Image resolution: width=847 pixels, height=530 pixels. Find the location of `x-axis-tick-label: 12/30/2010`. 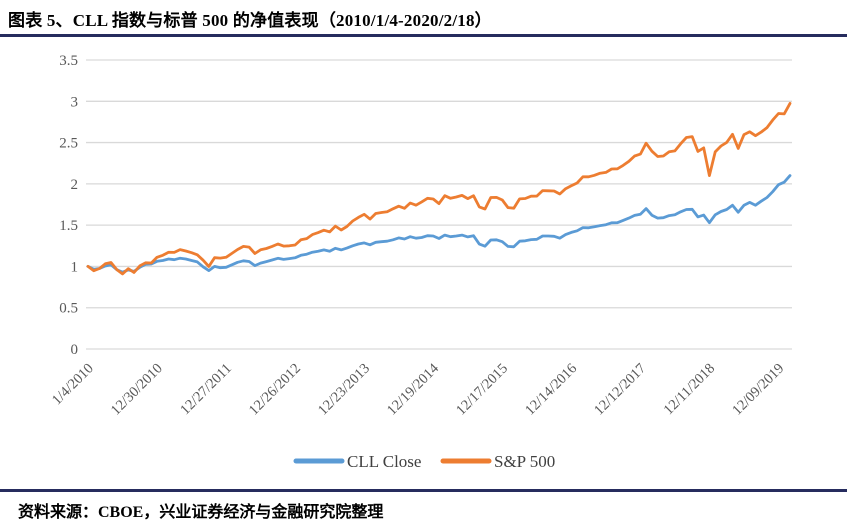

x-axis-tick-label: 12/30/2010 is located at coordinates (137, 390).